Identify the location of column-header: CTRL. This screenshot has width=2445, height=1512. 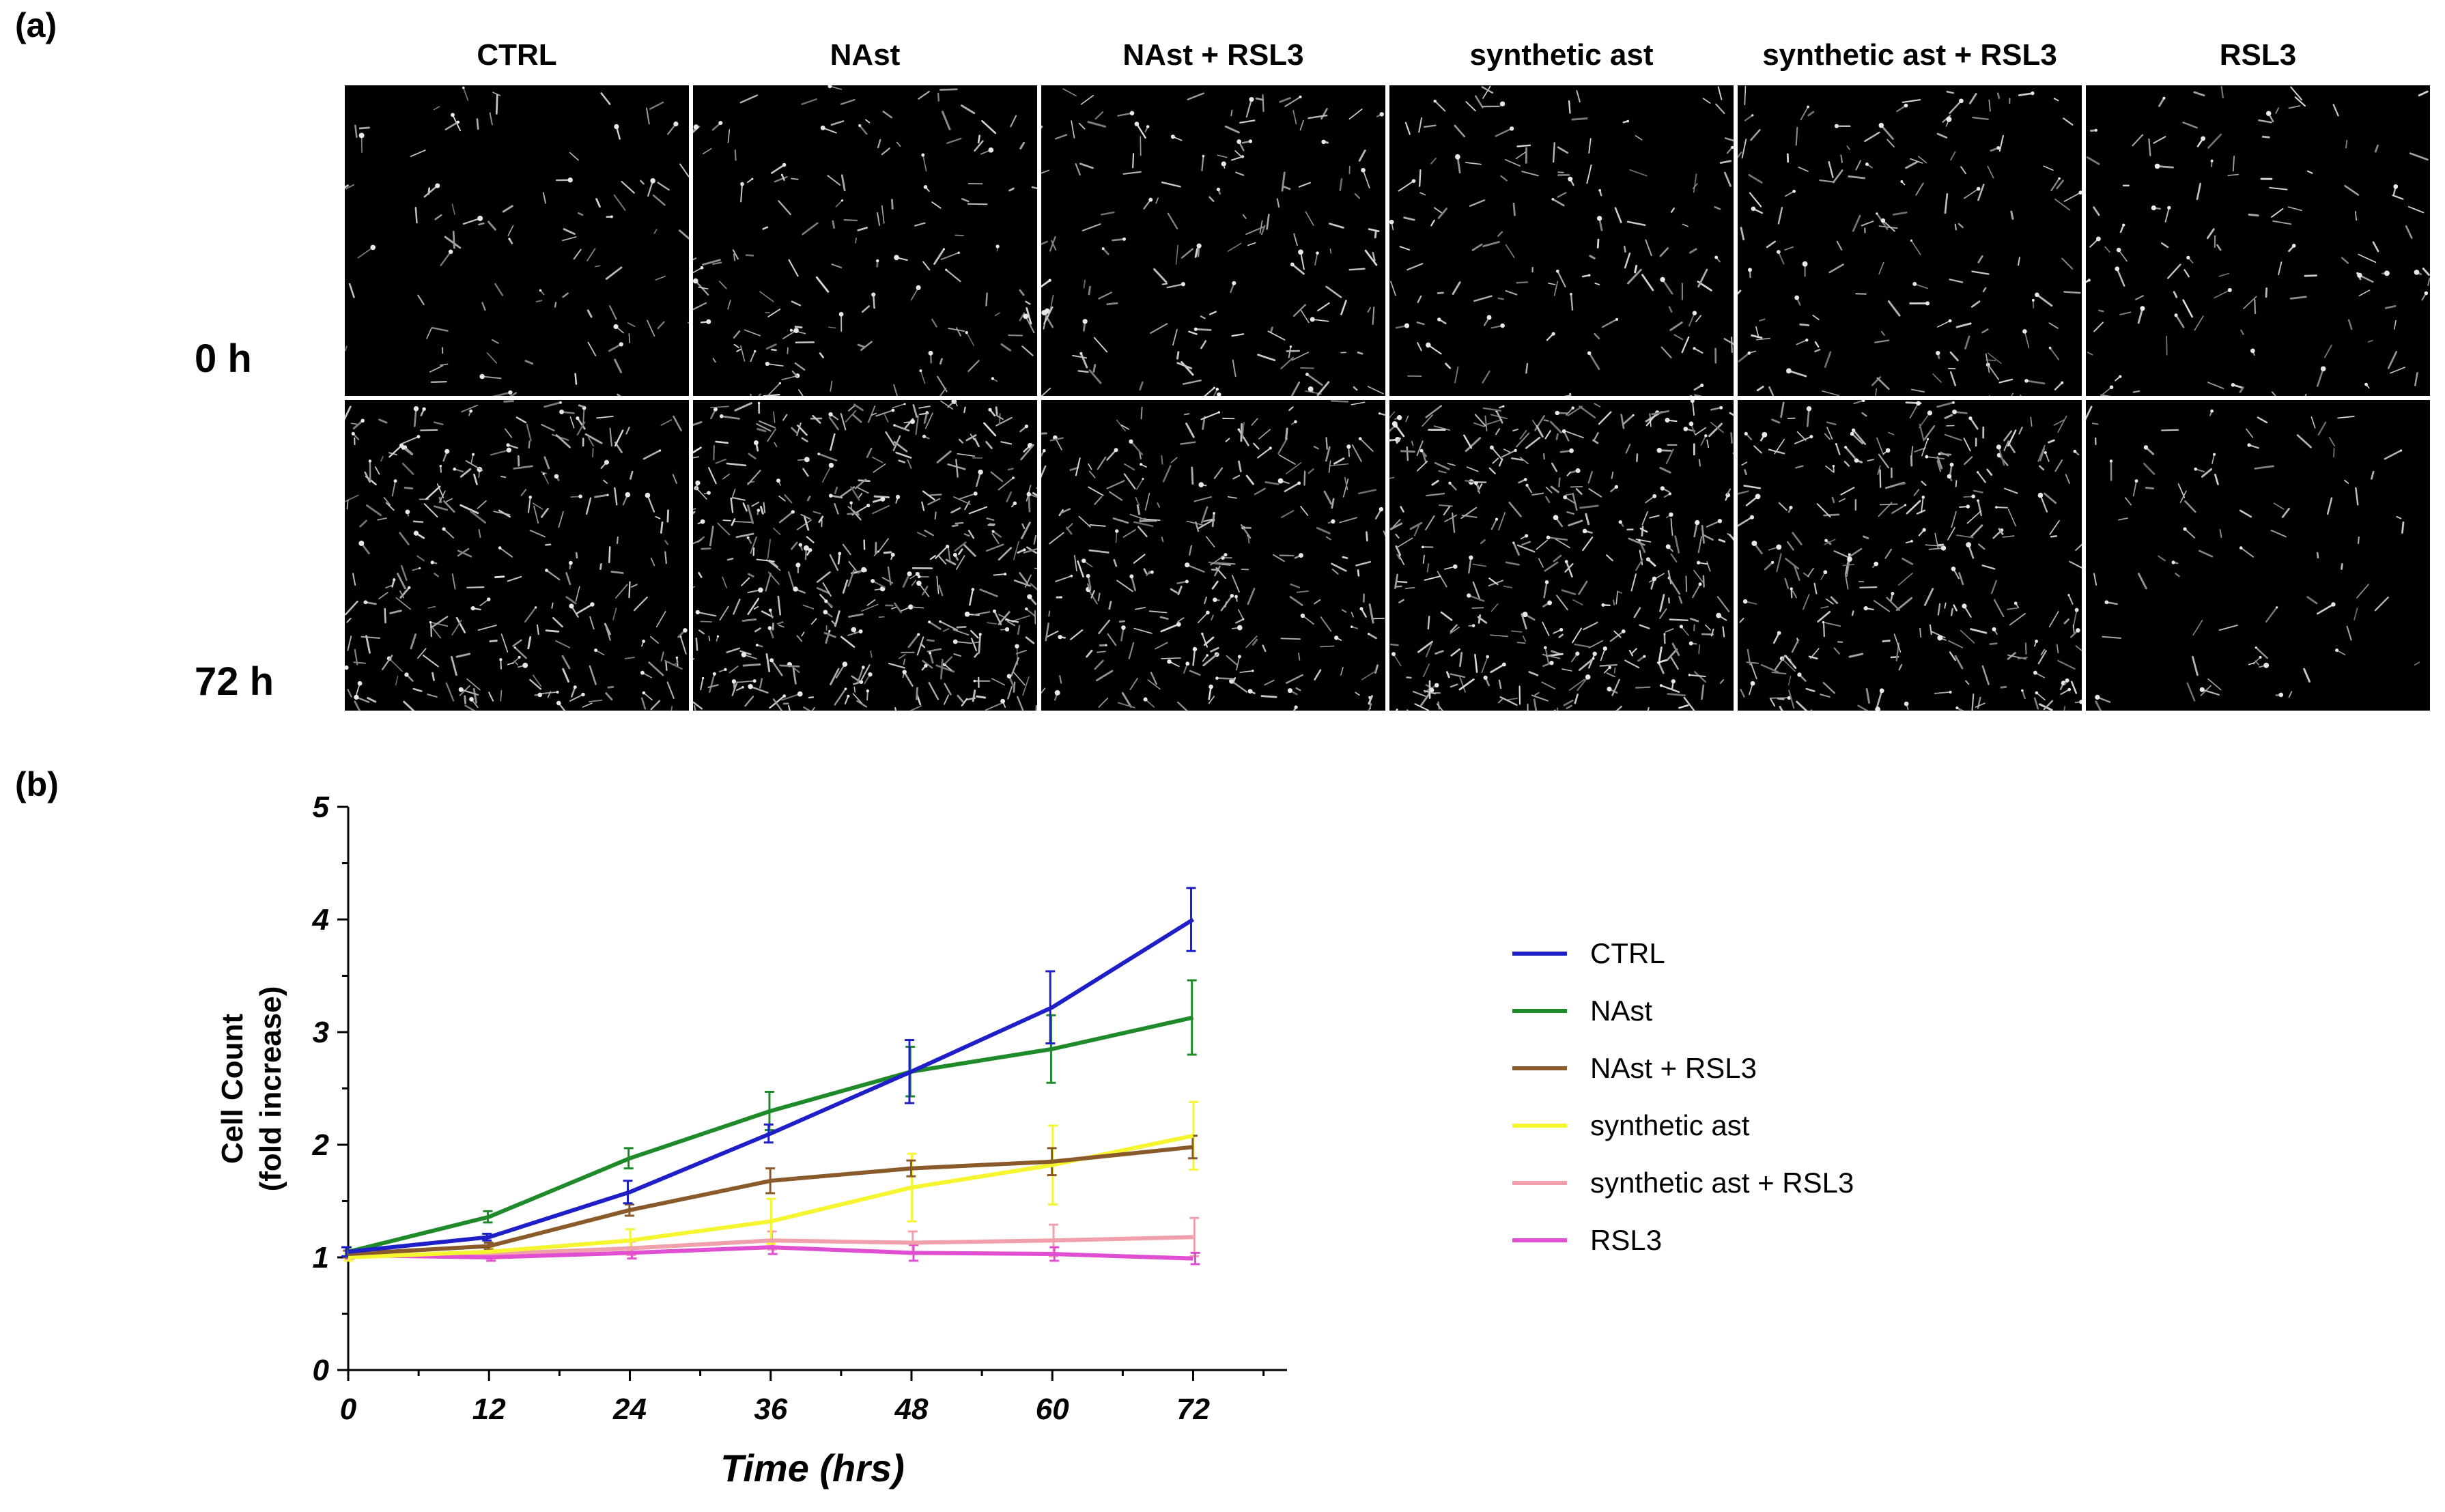
(517, 55).